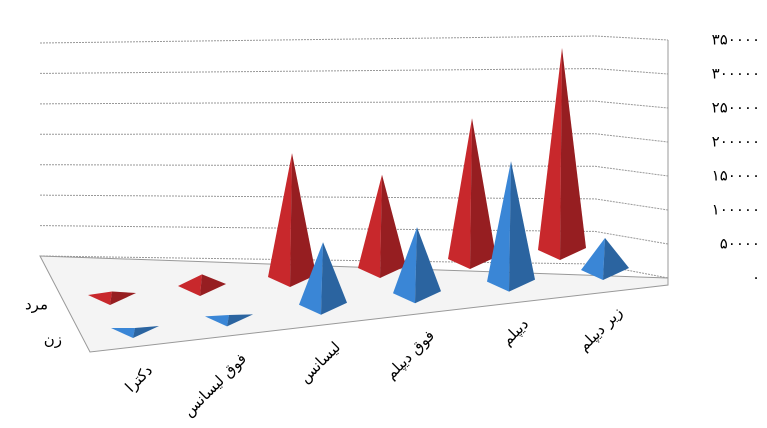 This screenshot has width=767, height=428. What do you see at coordinates (736, 210) in the screenshot?
I see `y-tick-label: ۱۰۰۰۰۰` at bounding box center [736, 210].